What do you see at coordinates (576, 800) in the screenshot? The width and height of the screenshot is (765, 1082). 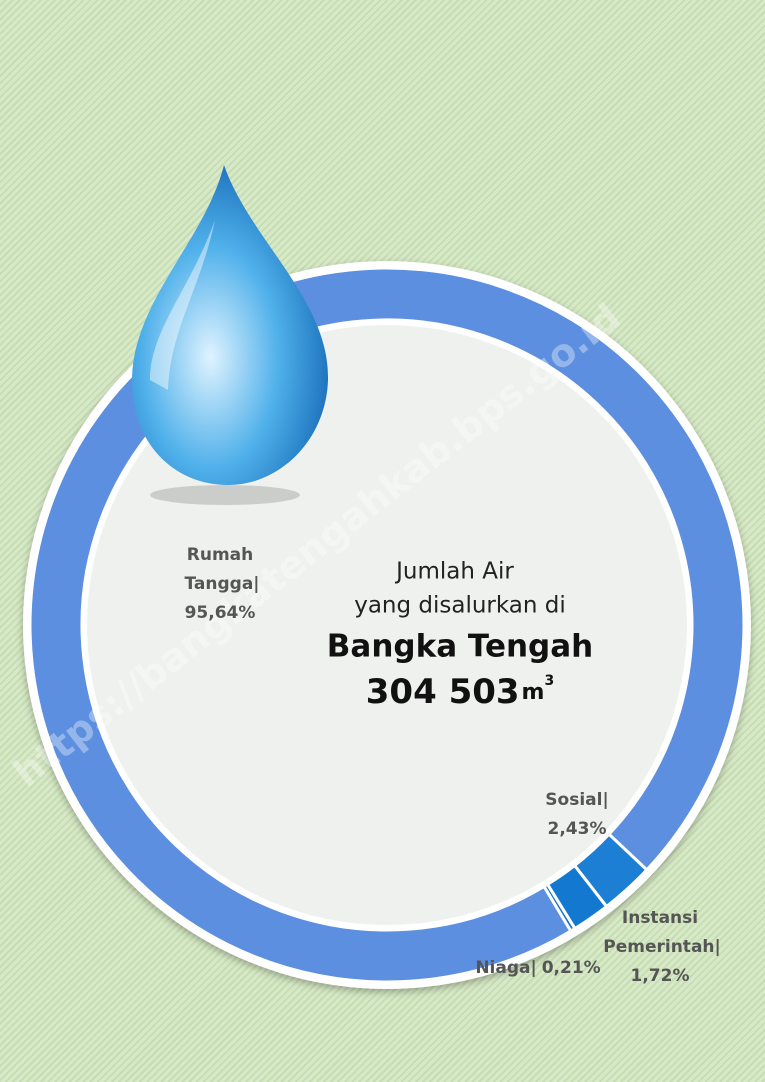 I see `category-label: Sosial|` at bounding box center [576, 800].